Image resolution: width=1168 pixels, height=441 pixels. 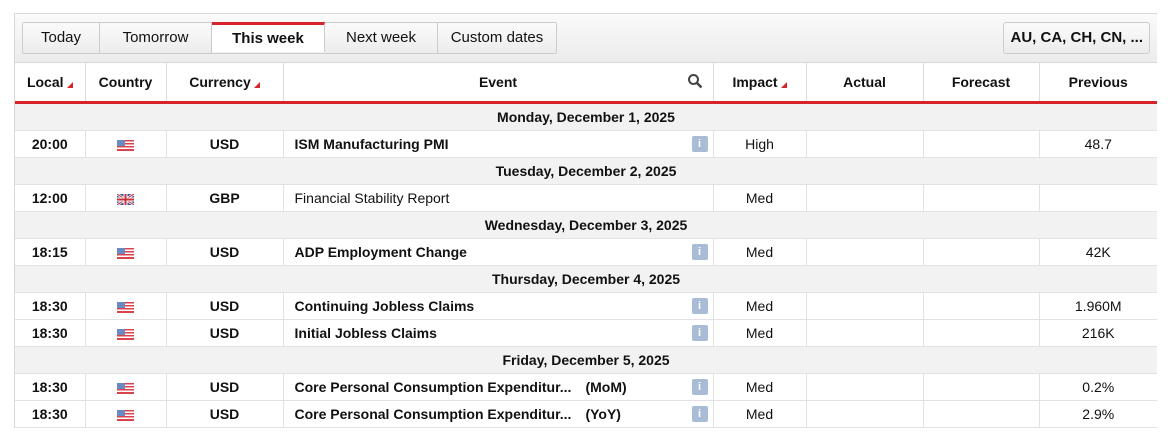 What do you see at coordinates (1098, 252) in the screenshot?
I see `event-previous: 42K` at bounding box center [1098, 252].